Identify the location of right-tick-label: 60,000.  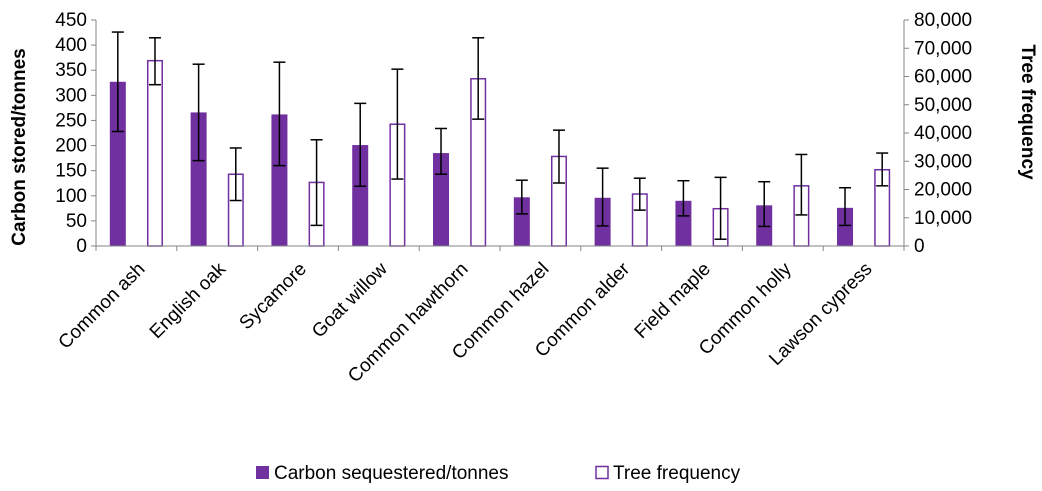
(943, 77).